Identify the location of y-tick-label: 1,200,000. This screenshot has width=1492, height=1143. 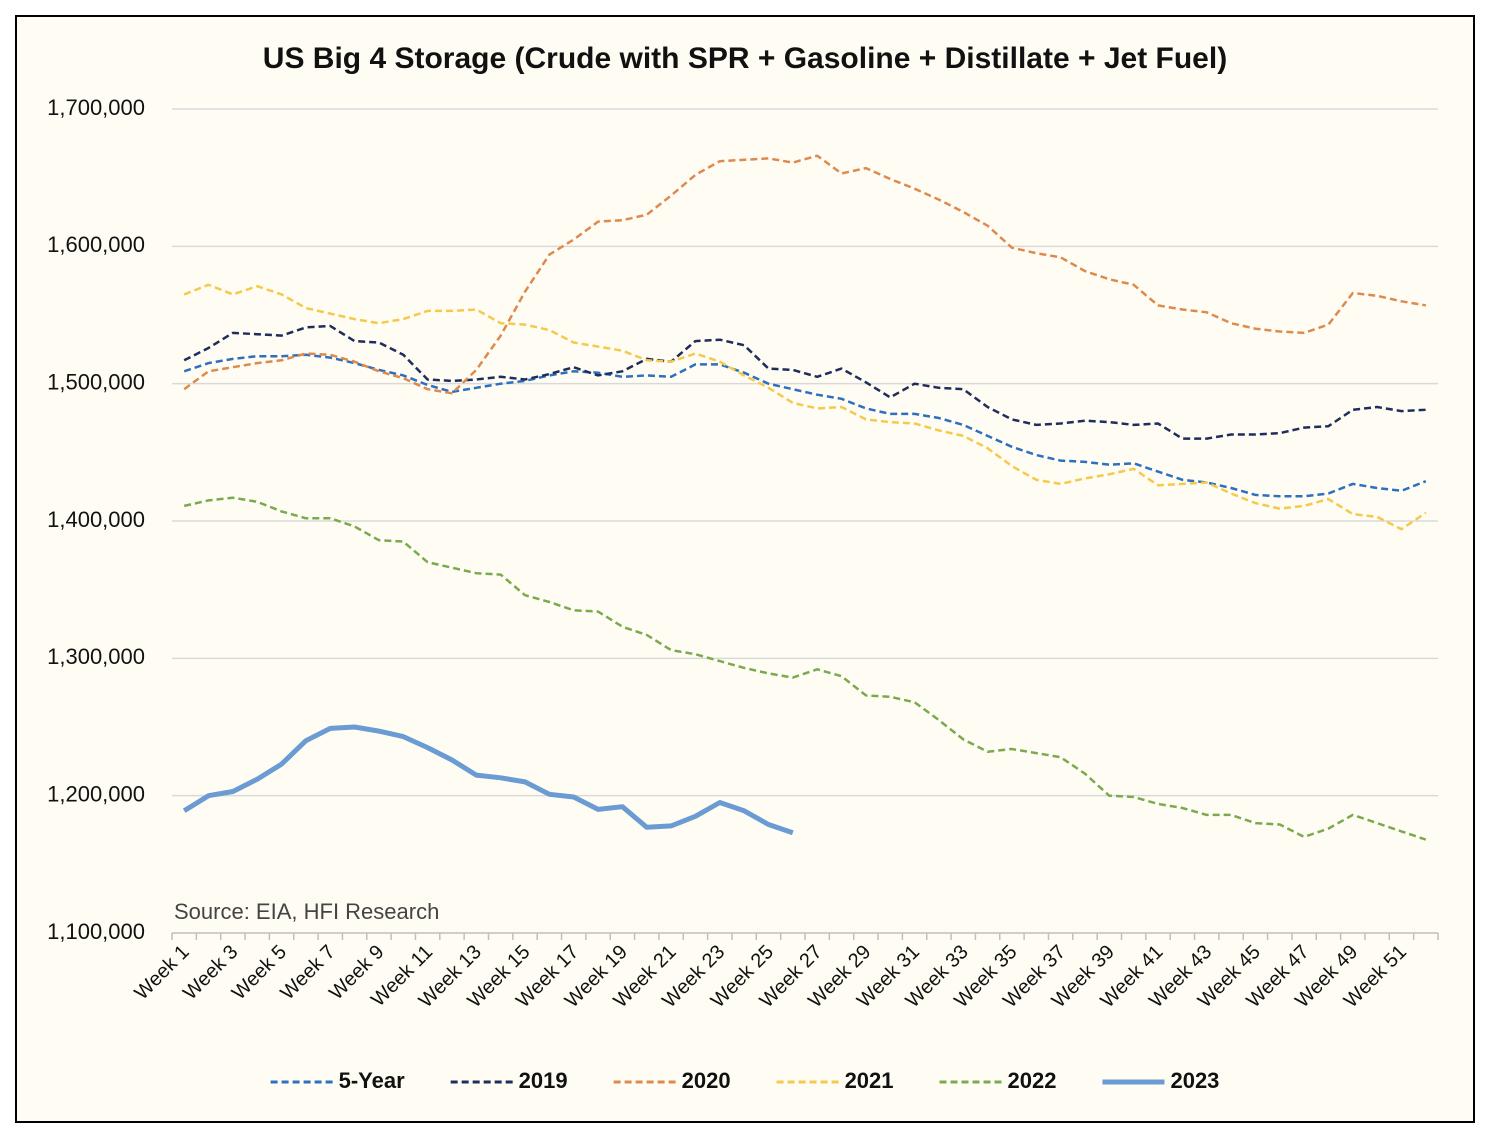
(96, 793).